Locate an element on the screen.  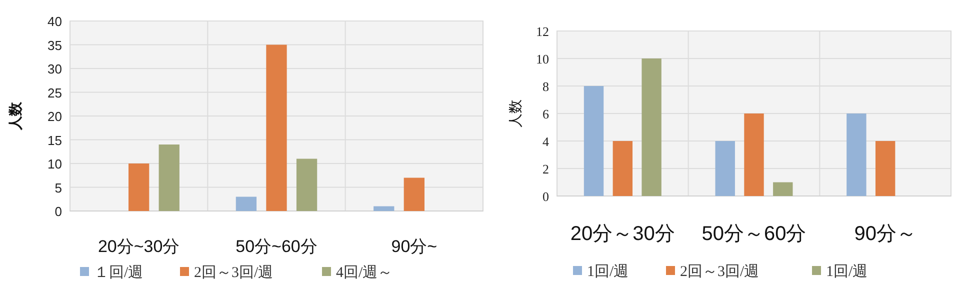
y-tick-label: 40 is located at coordinates (55, 21).